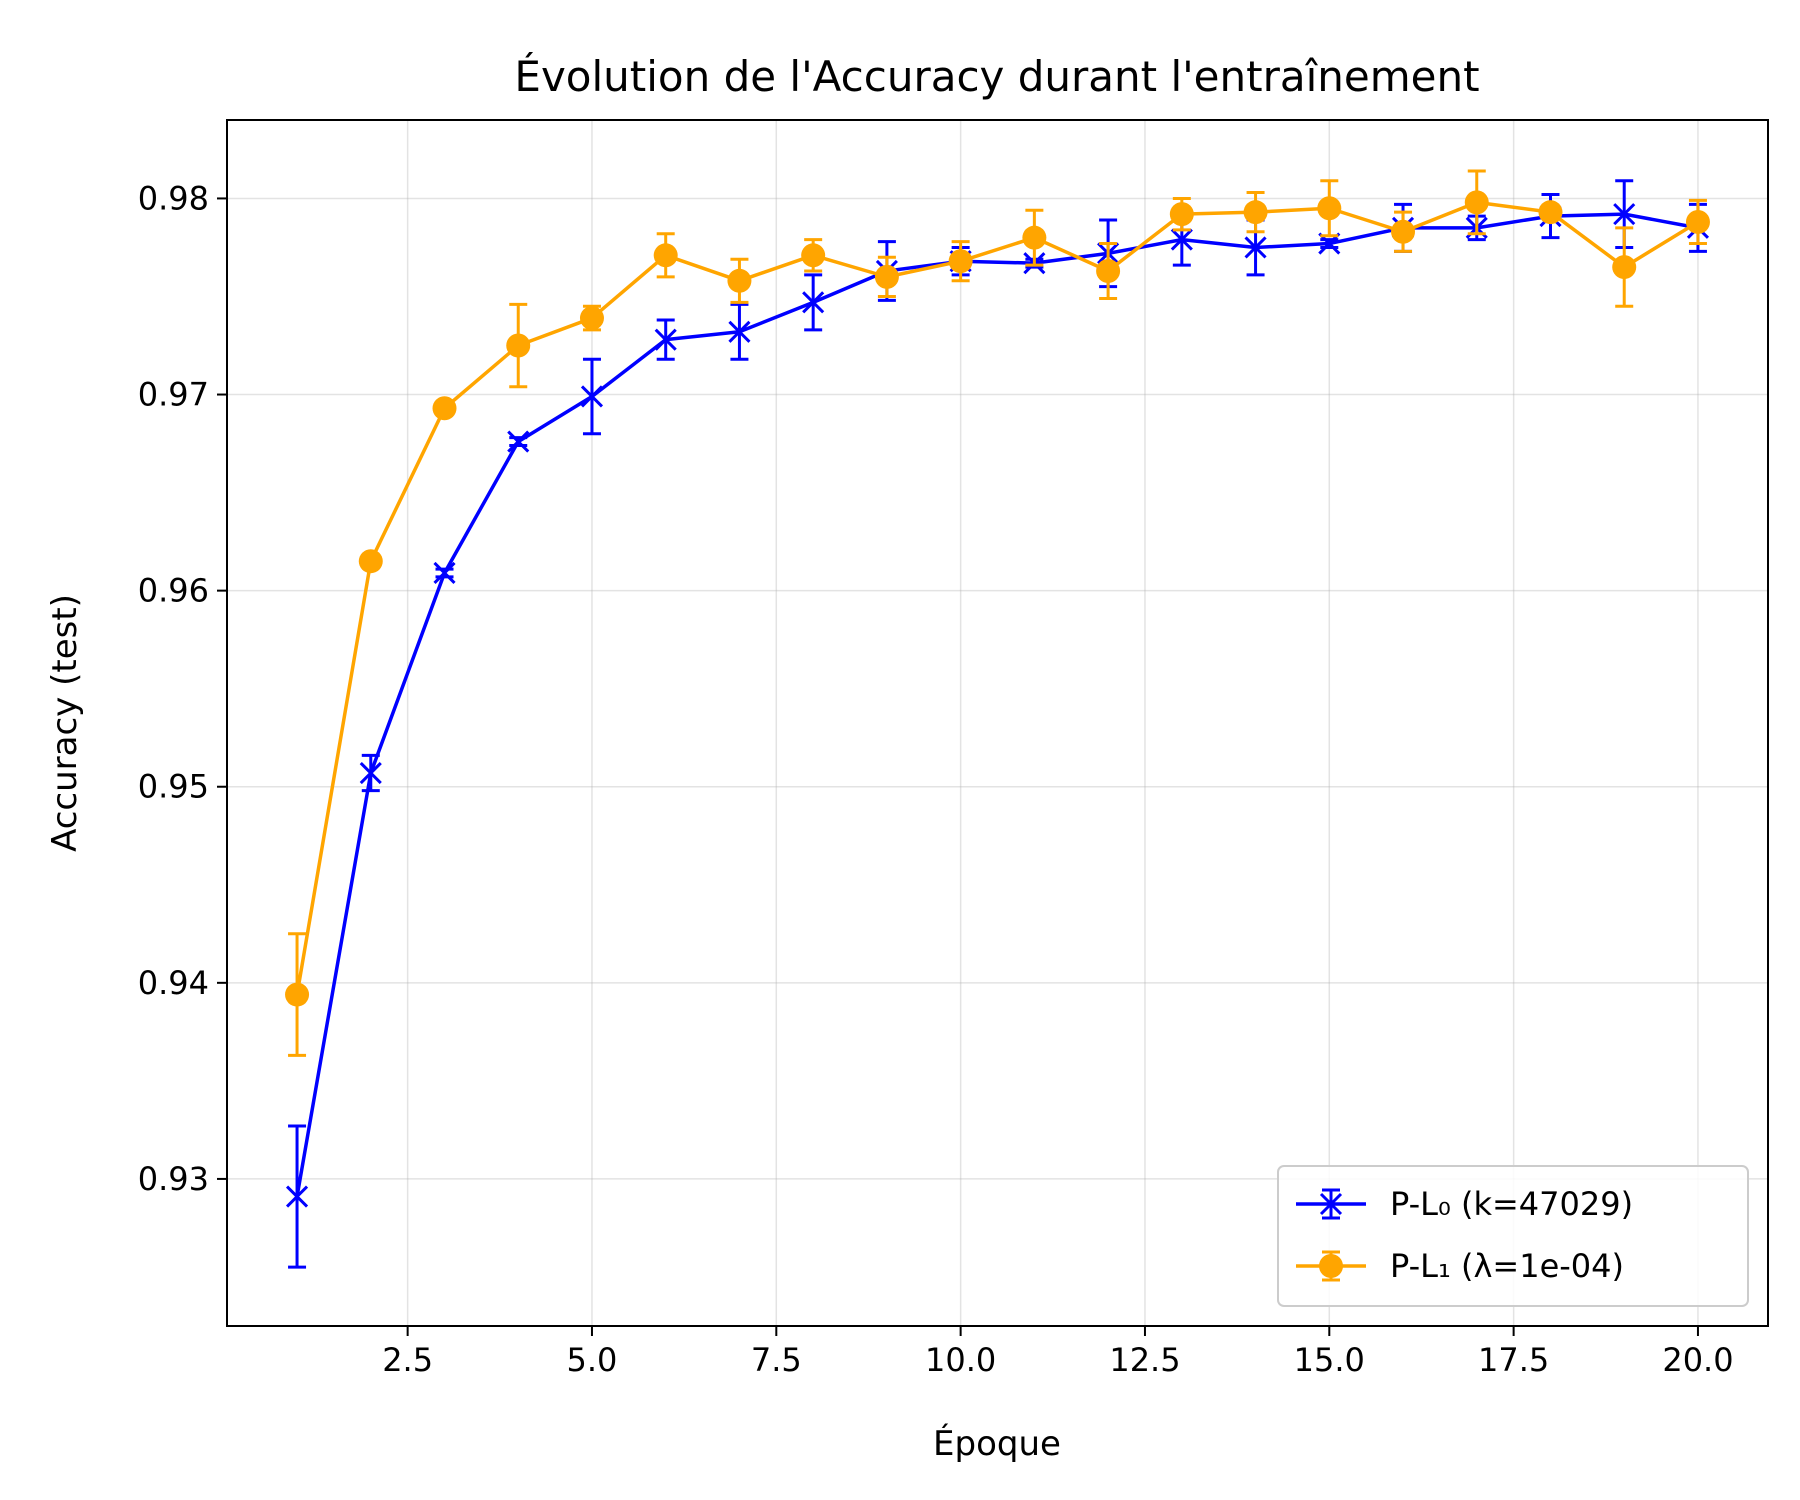  What do you see at coordinates (1507, 1266) in the screenshot?
I see `legend-label: P-L₁ (λ=1e-04)` at bounding box center [1507, 1266].